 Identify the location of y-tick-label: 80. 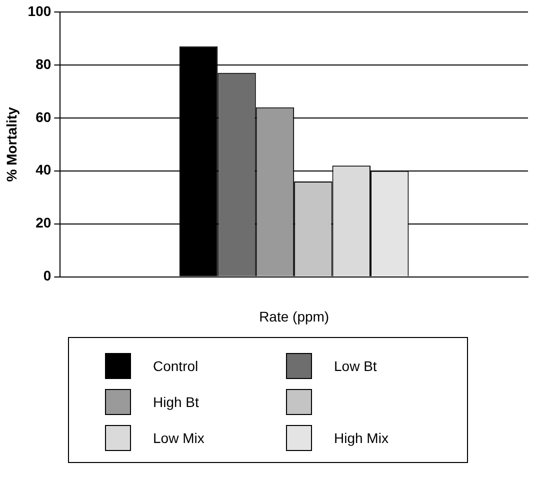
(44, 64).